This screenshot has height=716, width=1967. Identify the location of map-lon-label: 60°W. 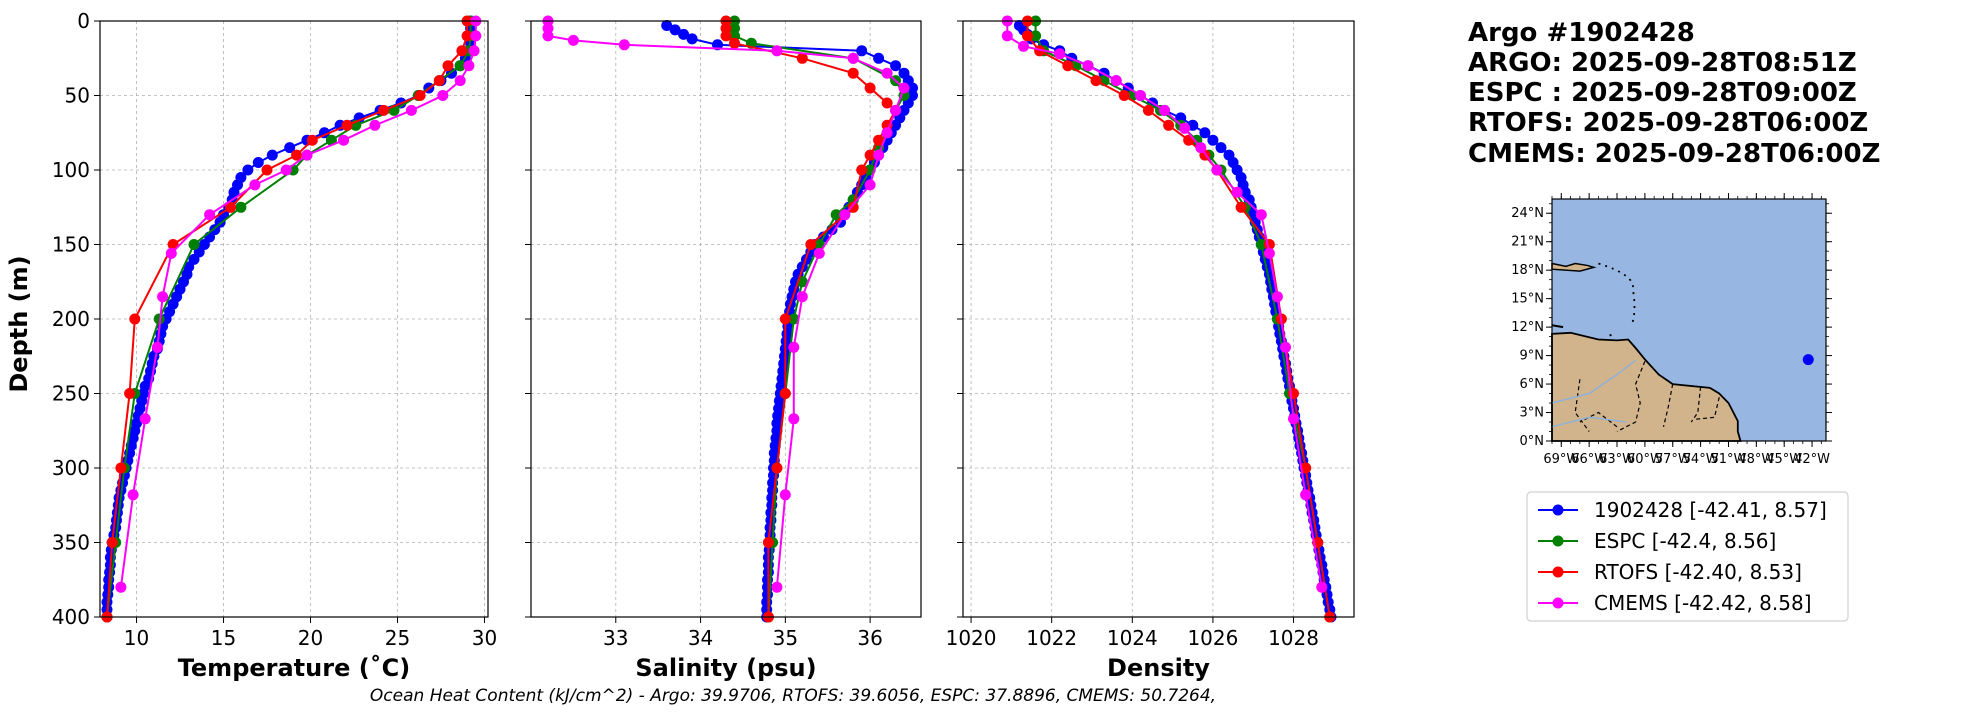
(1645, 459).